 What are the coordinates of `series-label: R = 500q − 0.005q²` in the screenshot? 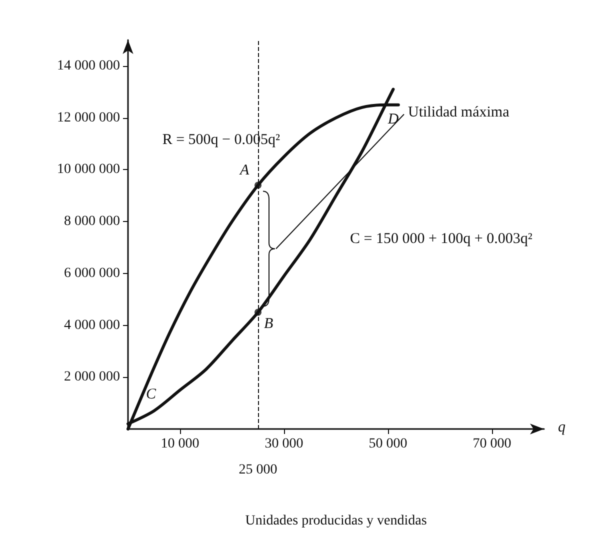 It's located at (221, 140).